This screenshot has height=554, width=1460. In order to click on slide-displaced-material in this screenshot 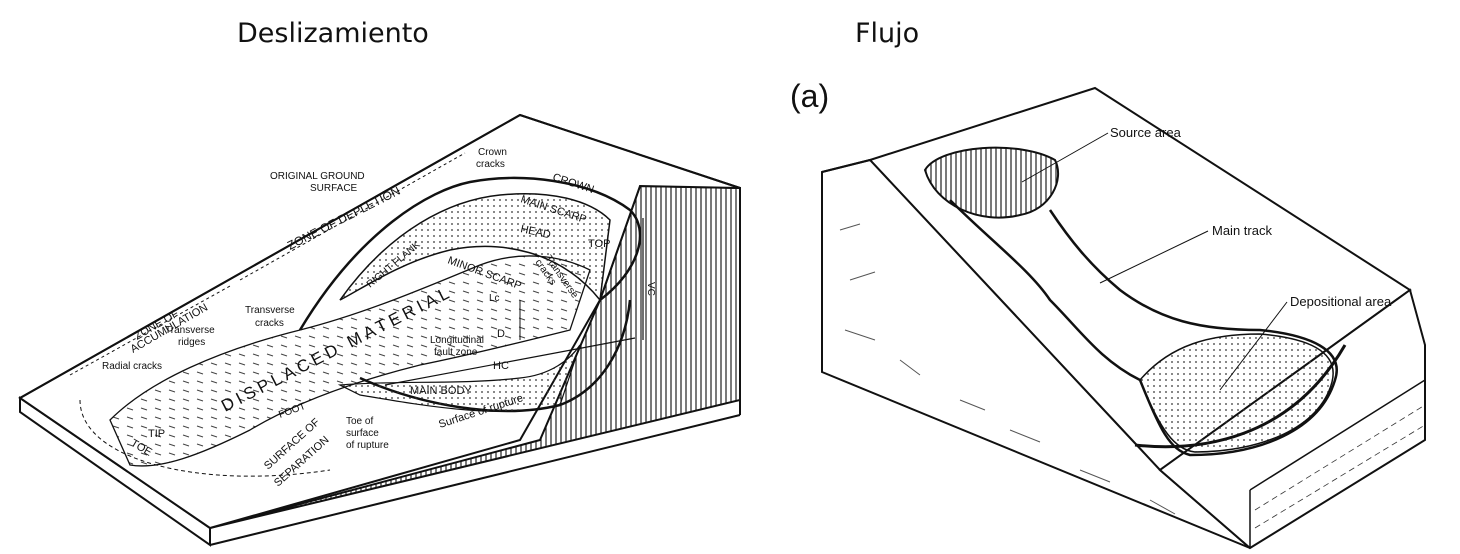, I will do `click(350, 361)`.